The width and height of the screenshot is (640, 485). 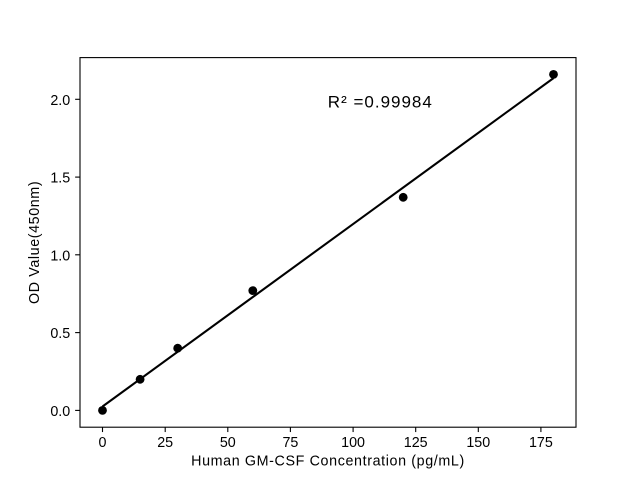 I want to click on svg-text: 25, so click(x=165, y=443).